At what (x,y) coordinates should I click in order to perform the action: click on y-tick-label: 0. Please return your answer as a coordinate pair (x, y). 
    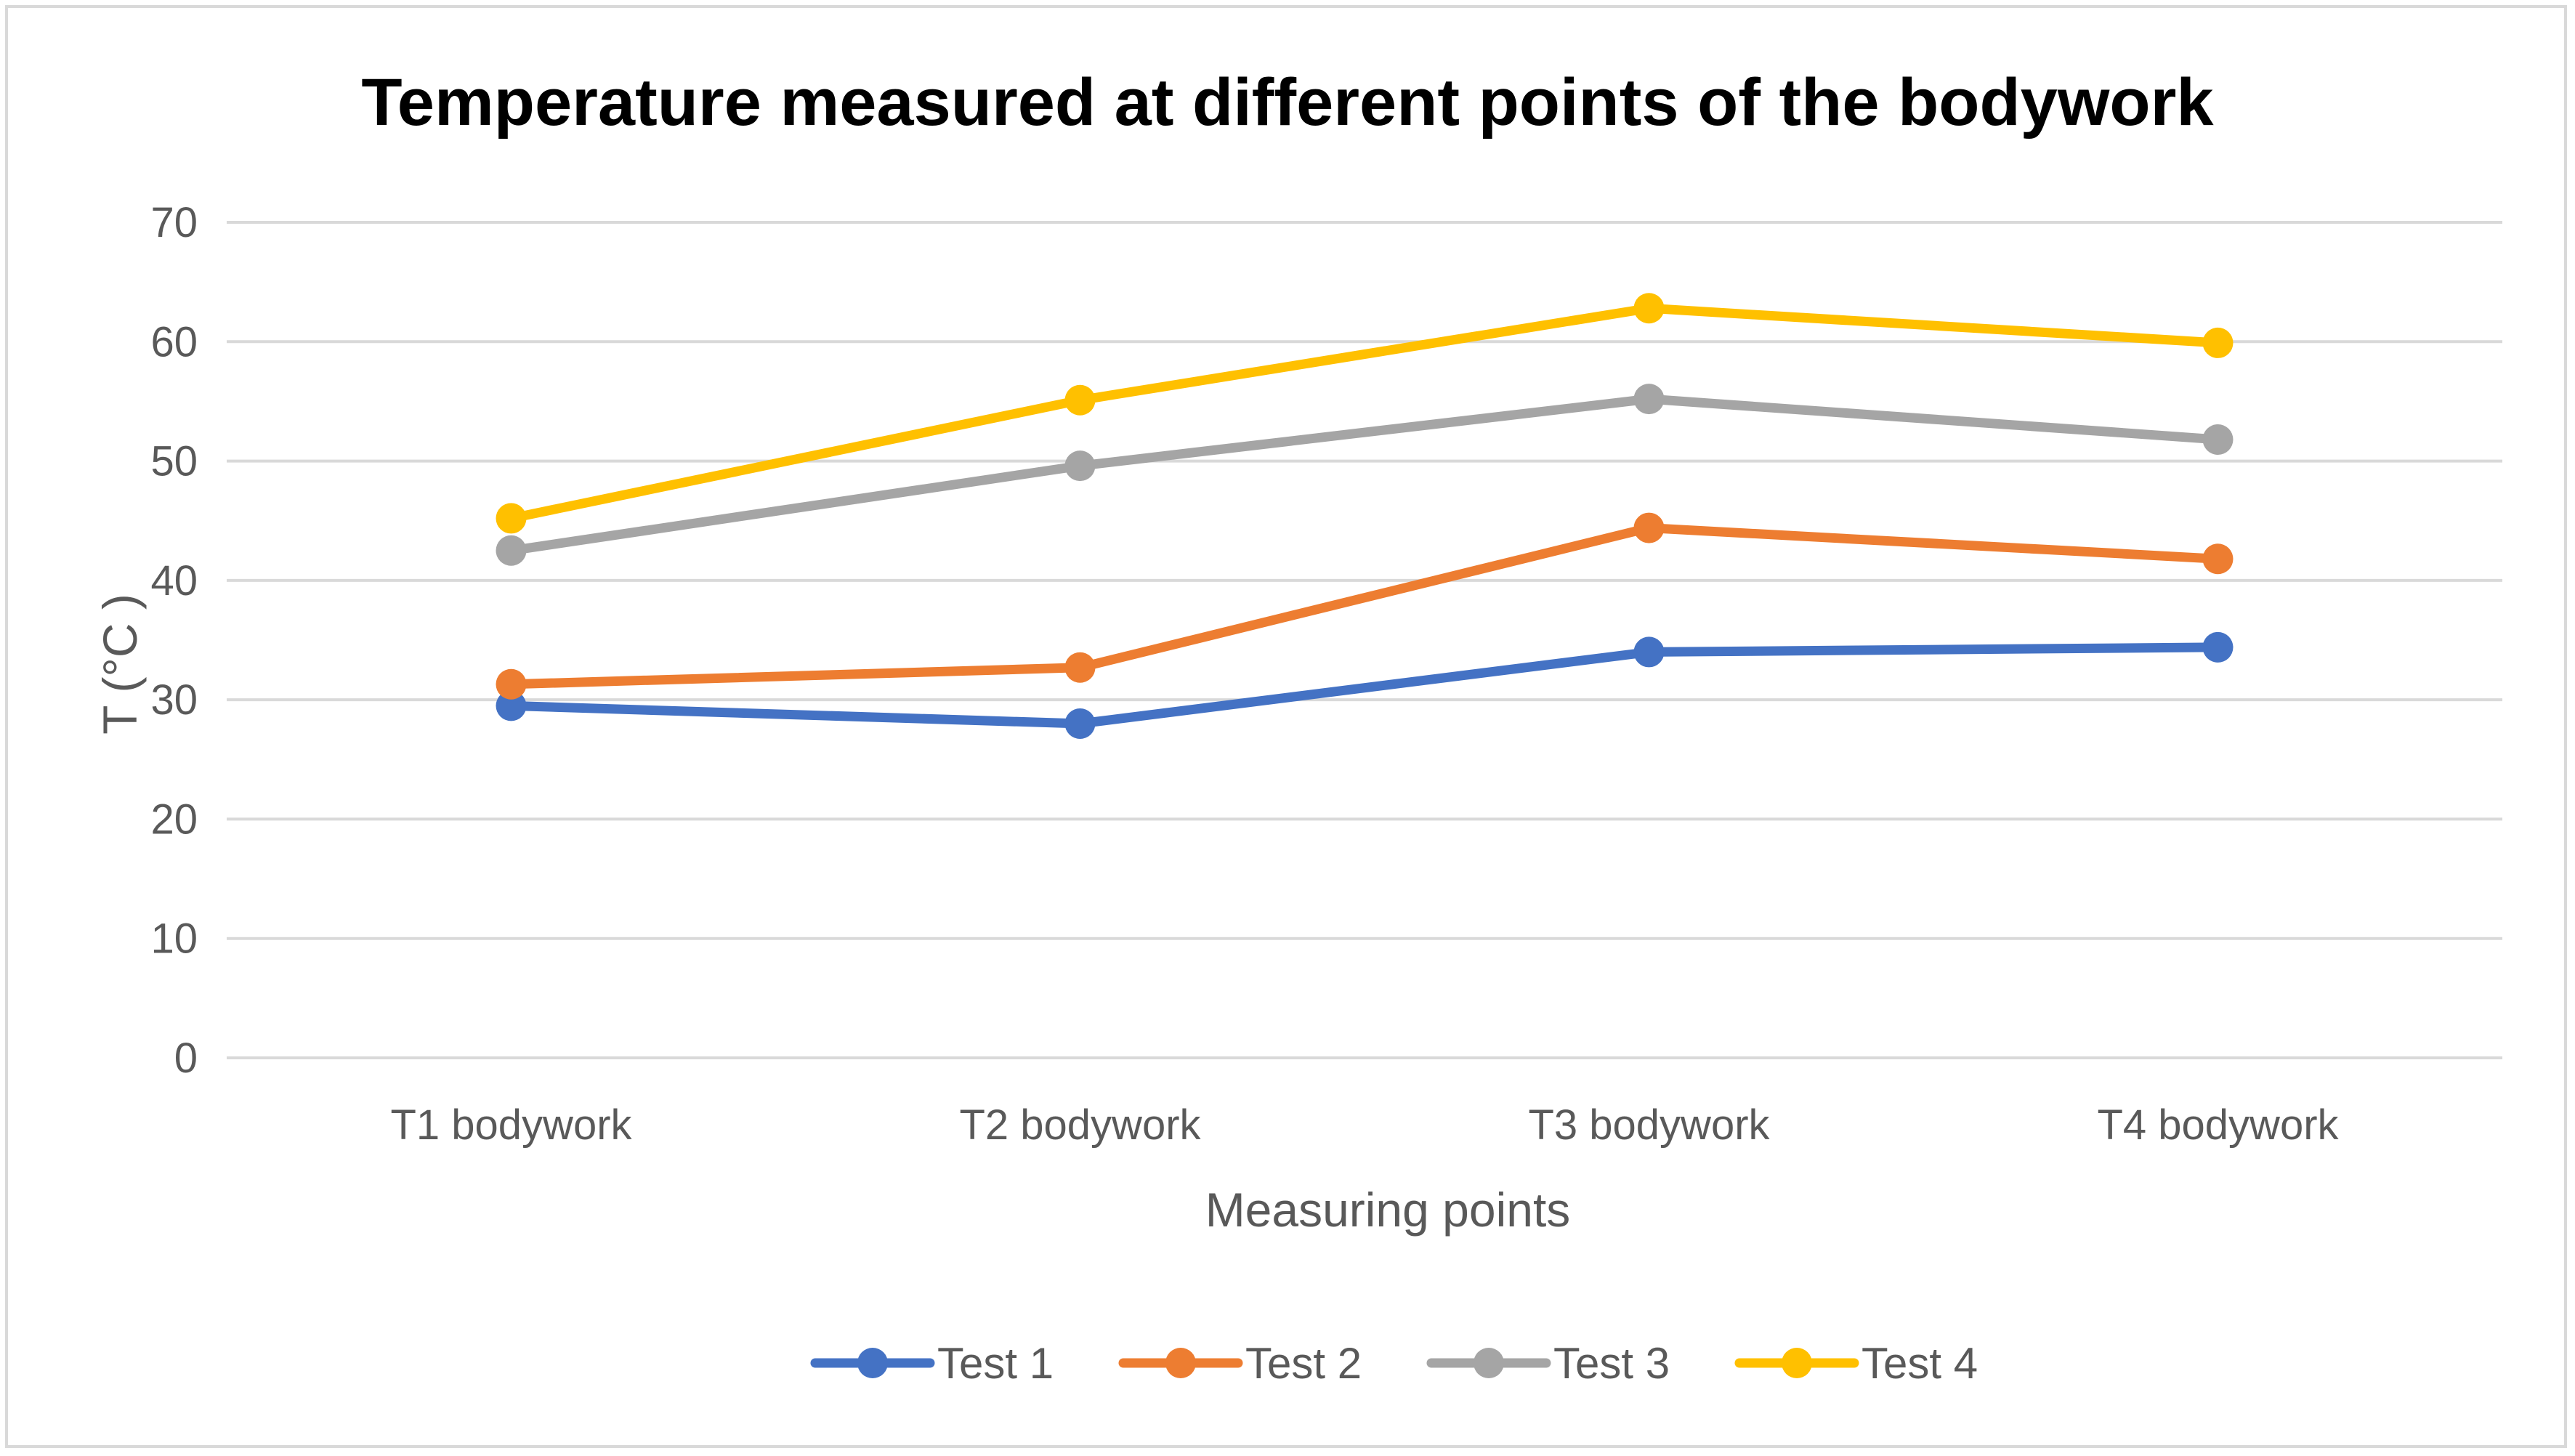
    Looking at the image, I should click on (186, 1058).